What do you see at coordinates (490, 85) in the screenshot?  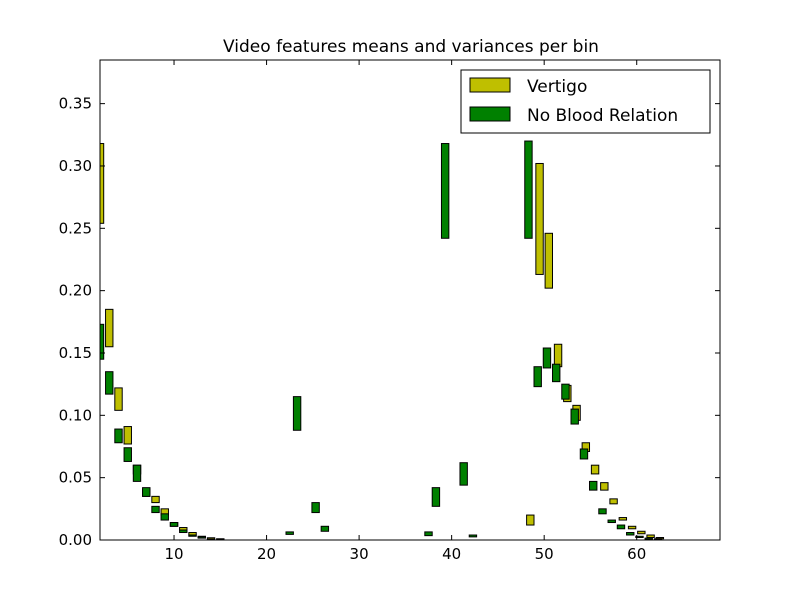 I see `legend-swatch-vertigo` at bounding box center [490, 85].